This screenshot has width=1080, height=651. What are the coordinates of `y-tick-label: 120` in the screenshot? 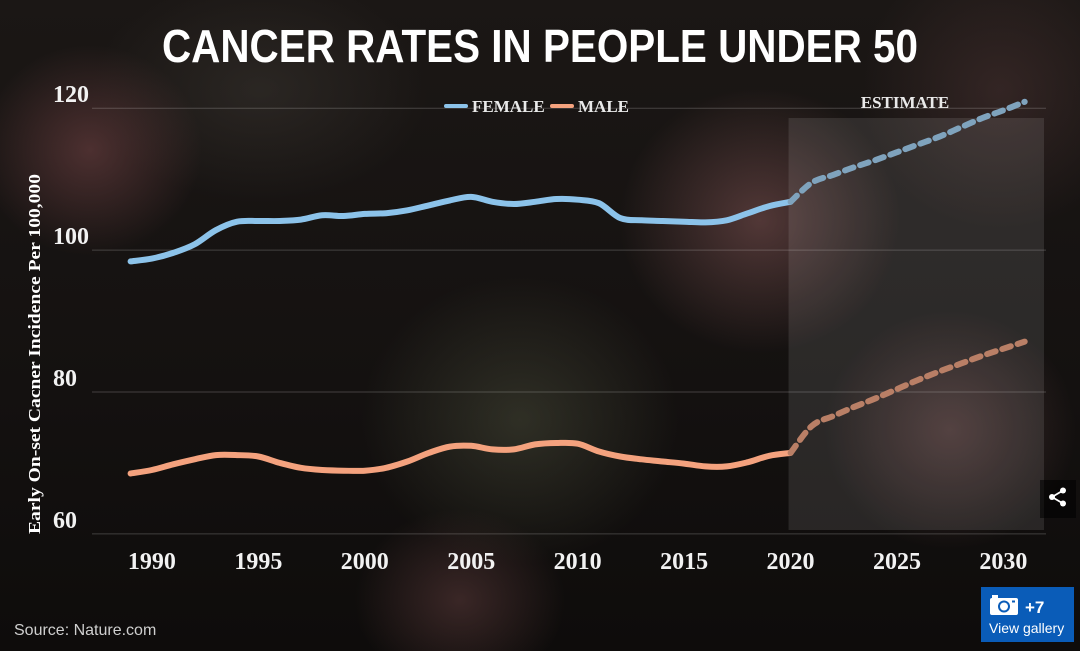 It's located at (71, 95).